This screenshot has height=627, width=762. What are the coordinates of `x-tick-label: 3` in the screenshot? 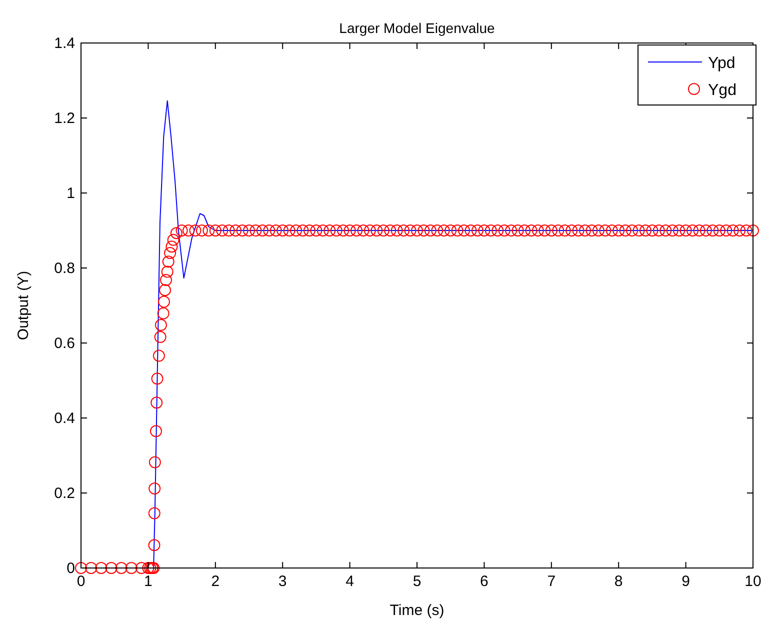 It's located at (282, 581).